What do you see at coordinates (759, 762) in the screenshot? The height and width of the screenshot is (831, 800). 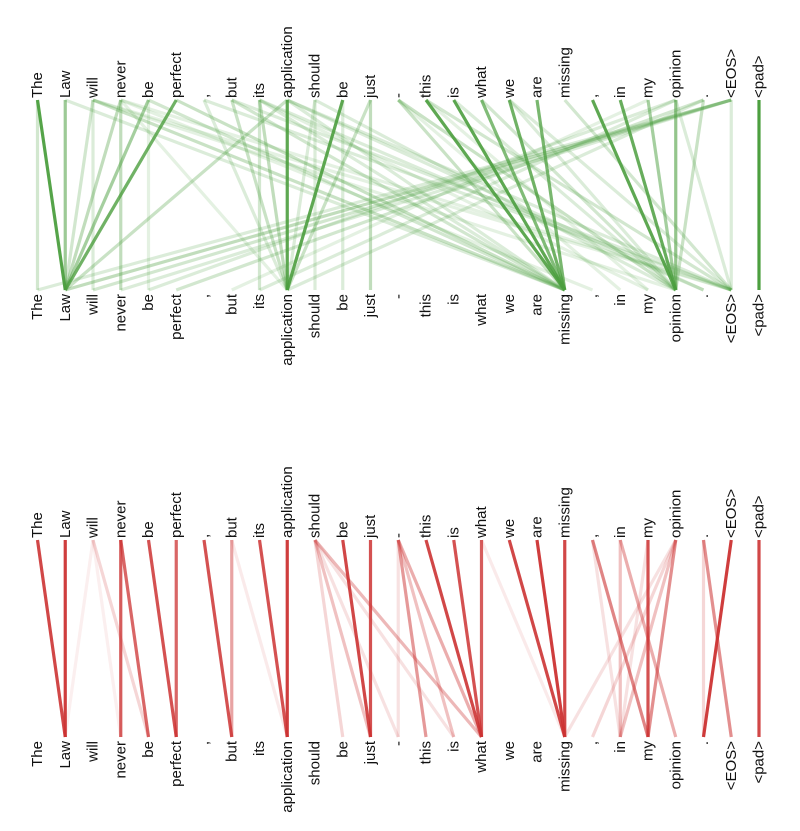 I see `target-token: <pad>` at bounding box center [759, 762].